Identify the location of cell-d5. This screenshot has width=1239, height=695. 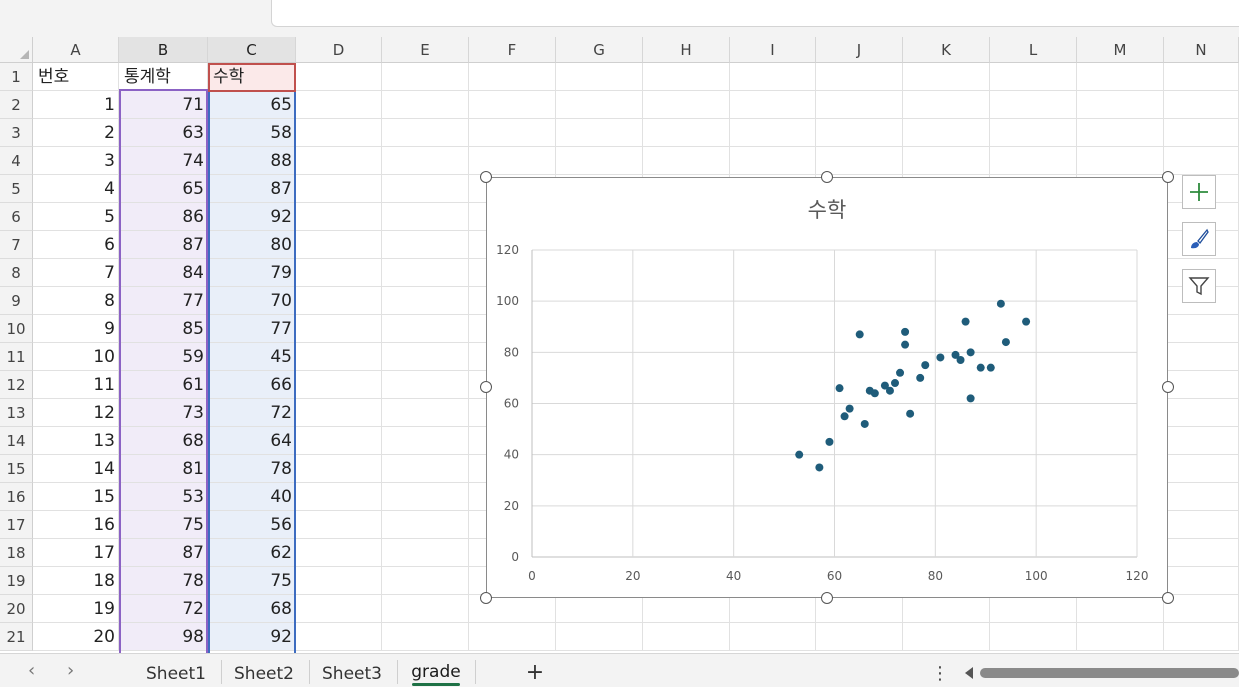
(339, 189).